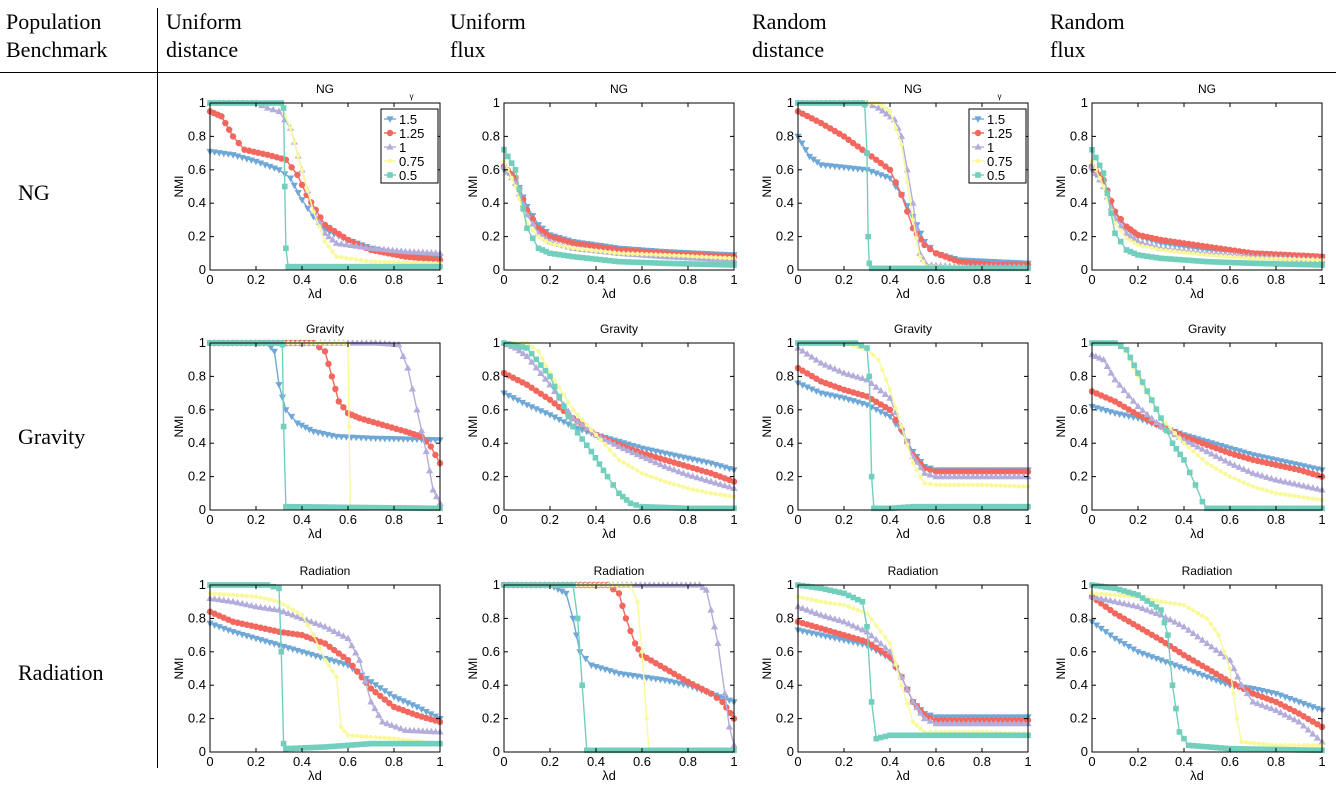  I want to click on y-tick-label: 1, so click(790, 342).